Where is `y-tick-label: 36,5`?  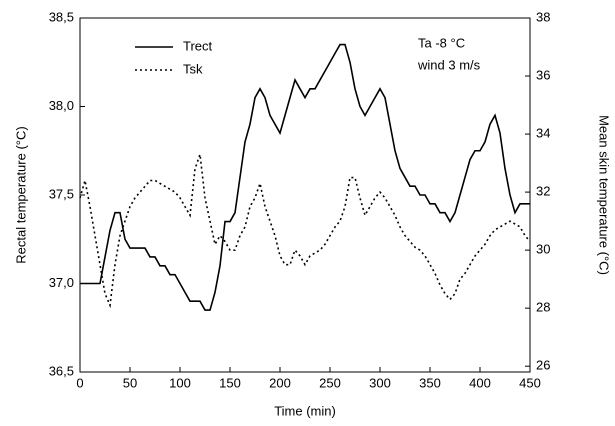 y-tick-label: 36,5 is located at coordinates (61, 370).